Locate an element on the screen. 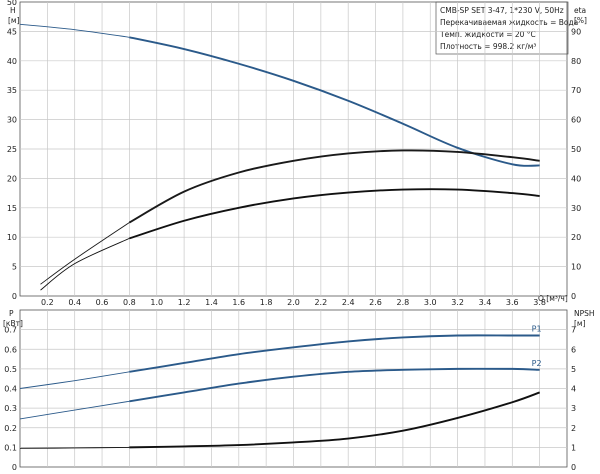 The image size is (600, 474). info-title: CMB-SP SET 3-47, 1*230 V, 50Hz is located at coordinates (502, 10).